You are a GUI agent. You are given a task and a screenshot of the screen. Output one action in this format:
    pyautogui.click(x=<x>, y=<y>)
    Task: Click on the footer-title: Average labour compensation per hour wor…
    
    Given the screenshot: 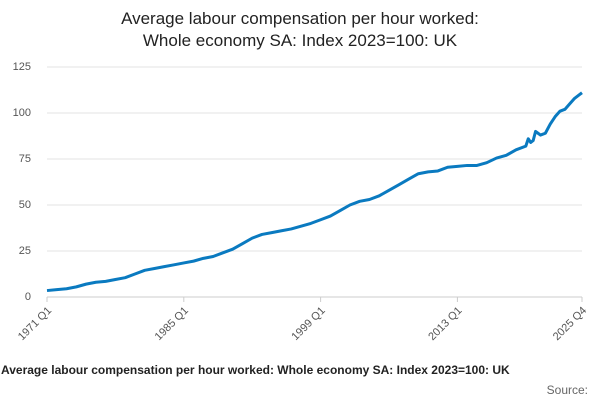 What is the action you would take?
    pyautogui.click(x=255, y=370)
    